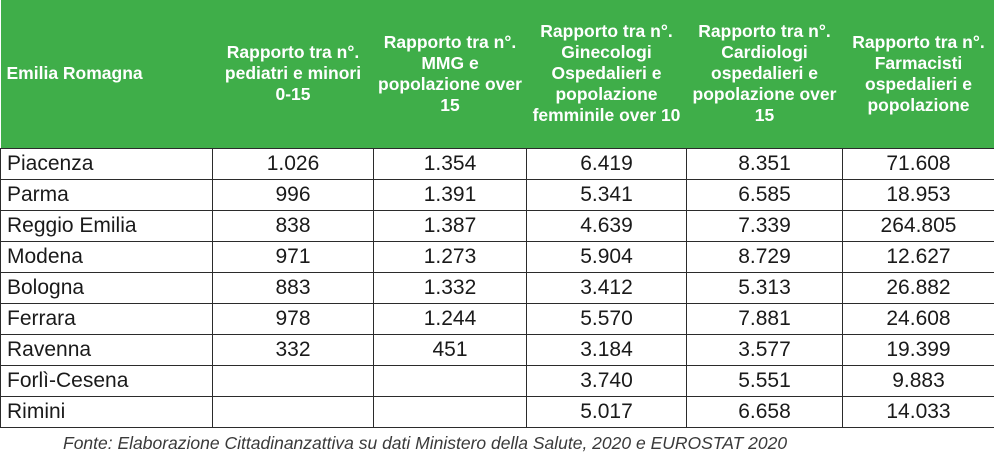 This screenshot has width=994, height=462. I want to click on cell-cardiologi: 3.577, so click(764, 349).